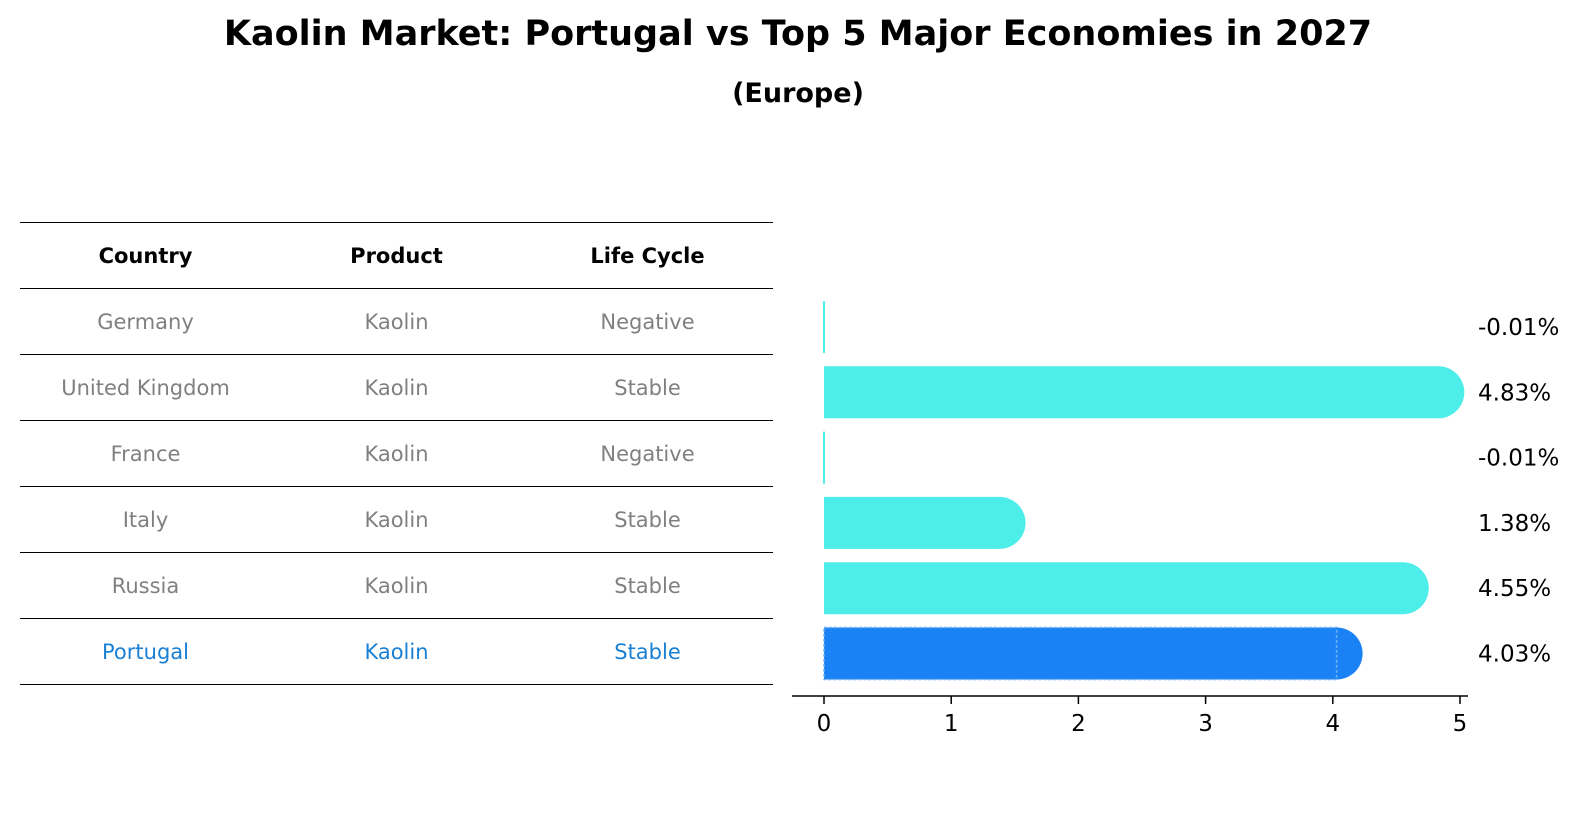 The width and height of the screenshot is (1596, 823). Describe the element at coordinates (824, 724) in the screenshot. I see `x-tick-label: 0` at that location.